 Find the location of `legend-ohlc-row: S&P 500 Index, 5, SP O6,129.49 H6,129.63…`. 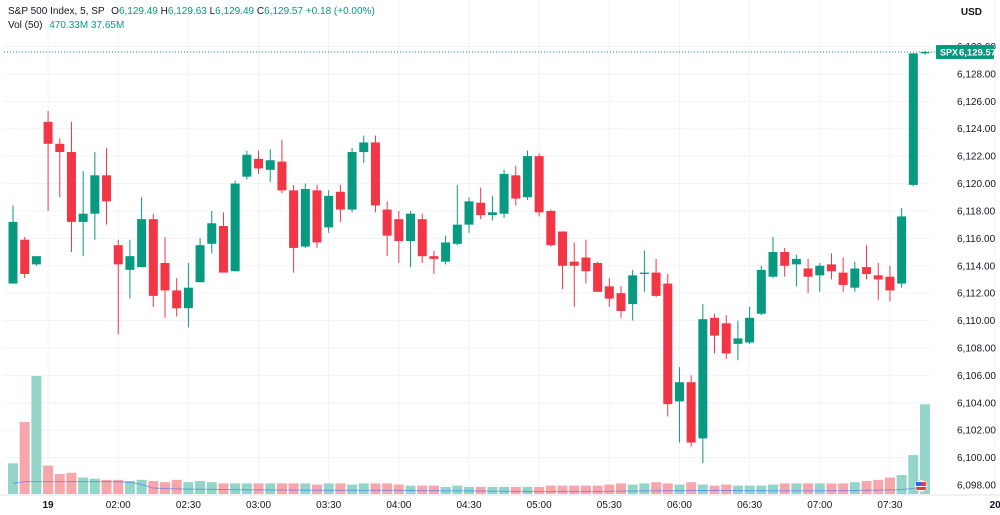

legend-ohlc-row: S&P 500 Index, 5, SP O6,129.49 H6,129.63… is located at coordinates (191, 12).